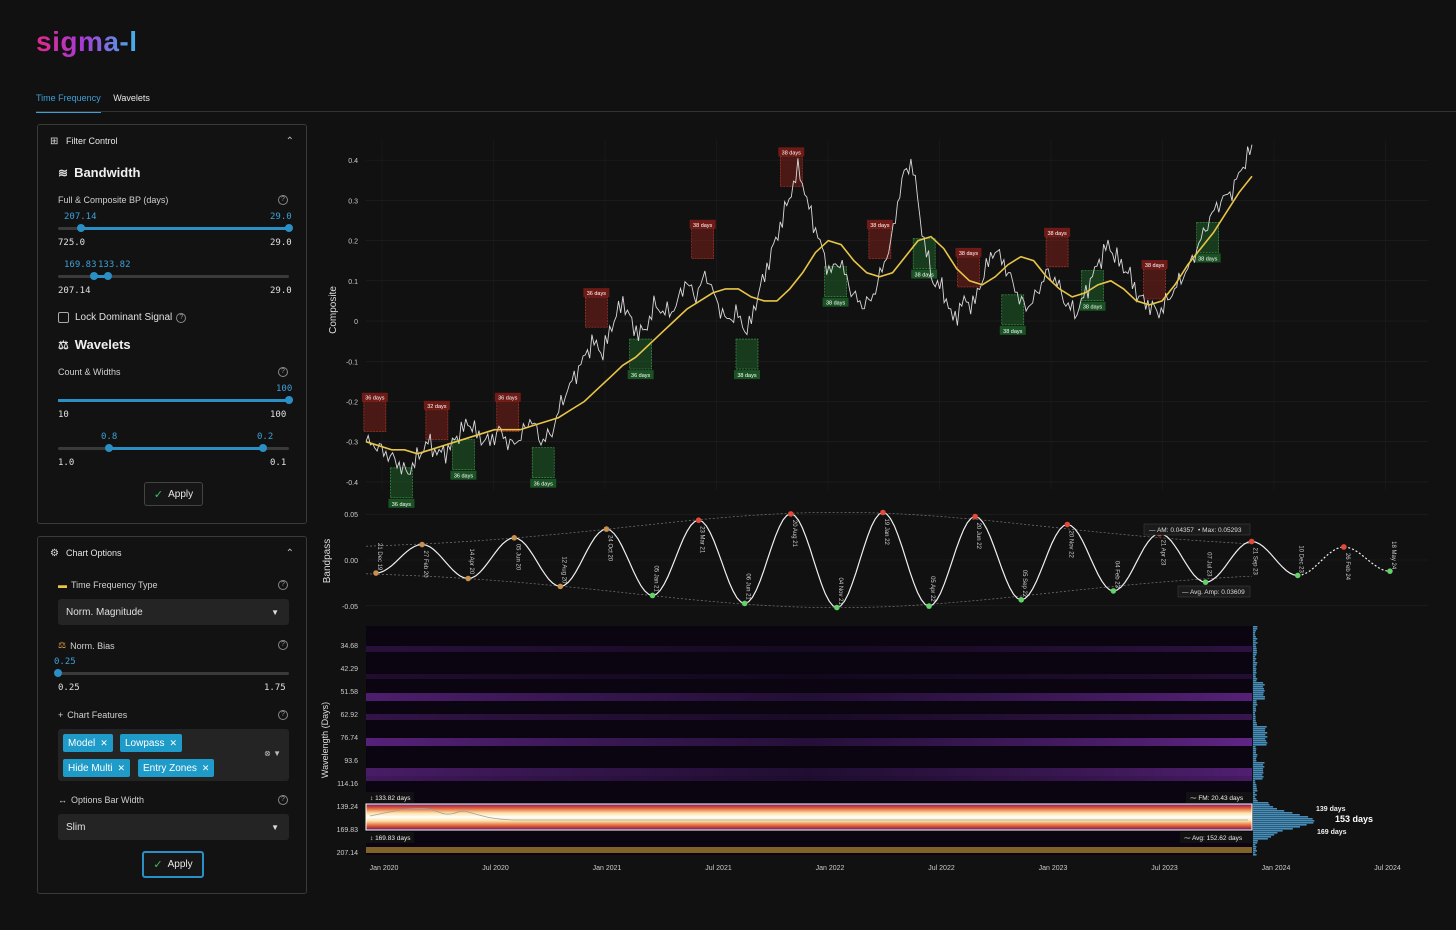  What do you see at coordinates (96, 768) in the screenshot?
I see `feature-tag-hide-multi: Hide Multi ✕` at bounding box center [96, 768].